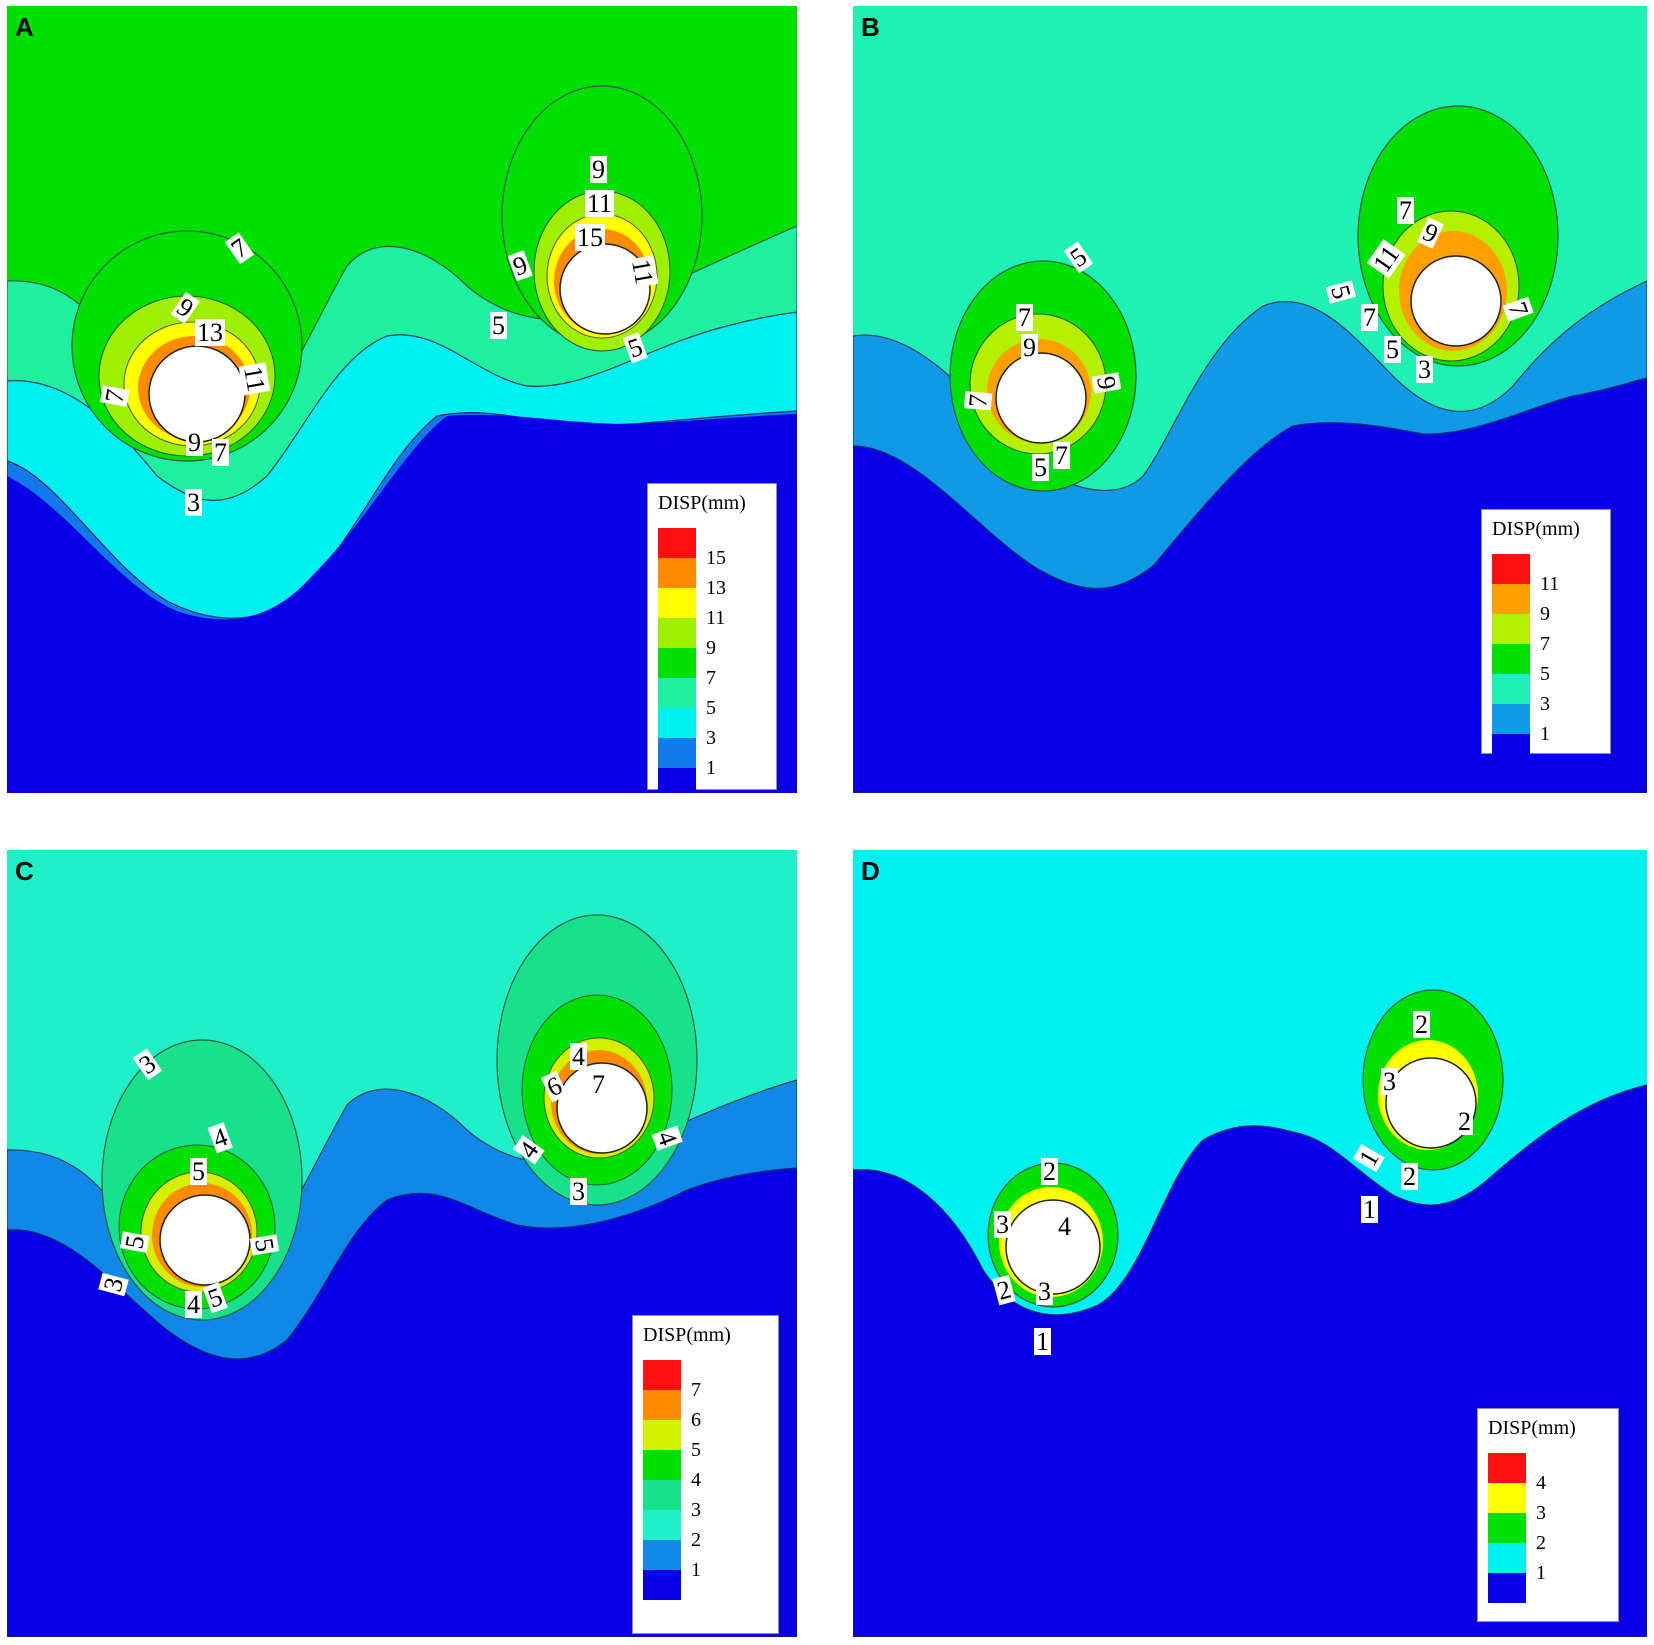 The height and width of the screenshot is (1645, 1654). What do you see at coordinates (390, 1180) in the screenshot?
I see `contour-labels-c: 3 4 5 5 5 3 4 5 4 6 7 4 4 3` at bounding box center [390, 1180].